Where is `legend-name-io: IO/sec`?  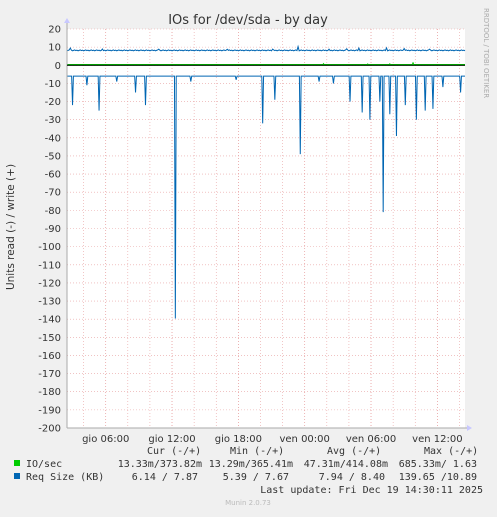 legend-name-io: IO/sec is located at coordinates (44, 464).